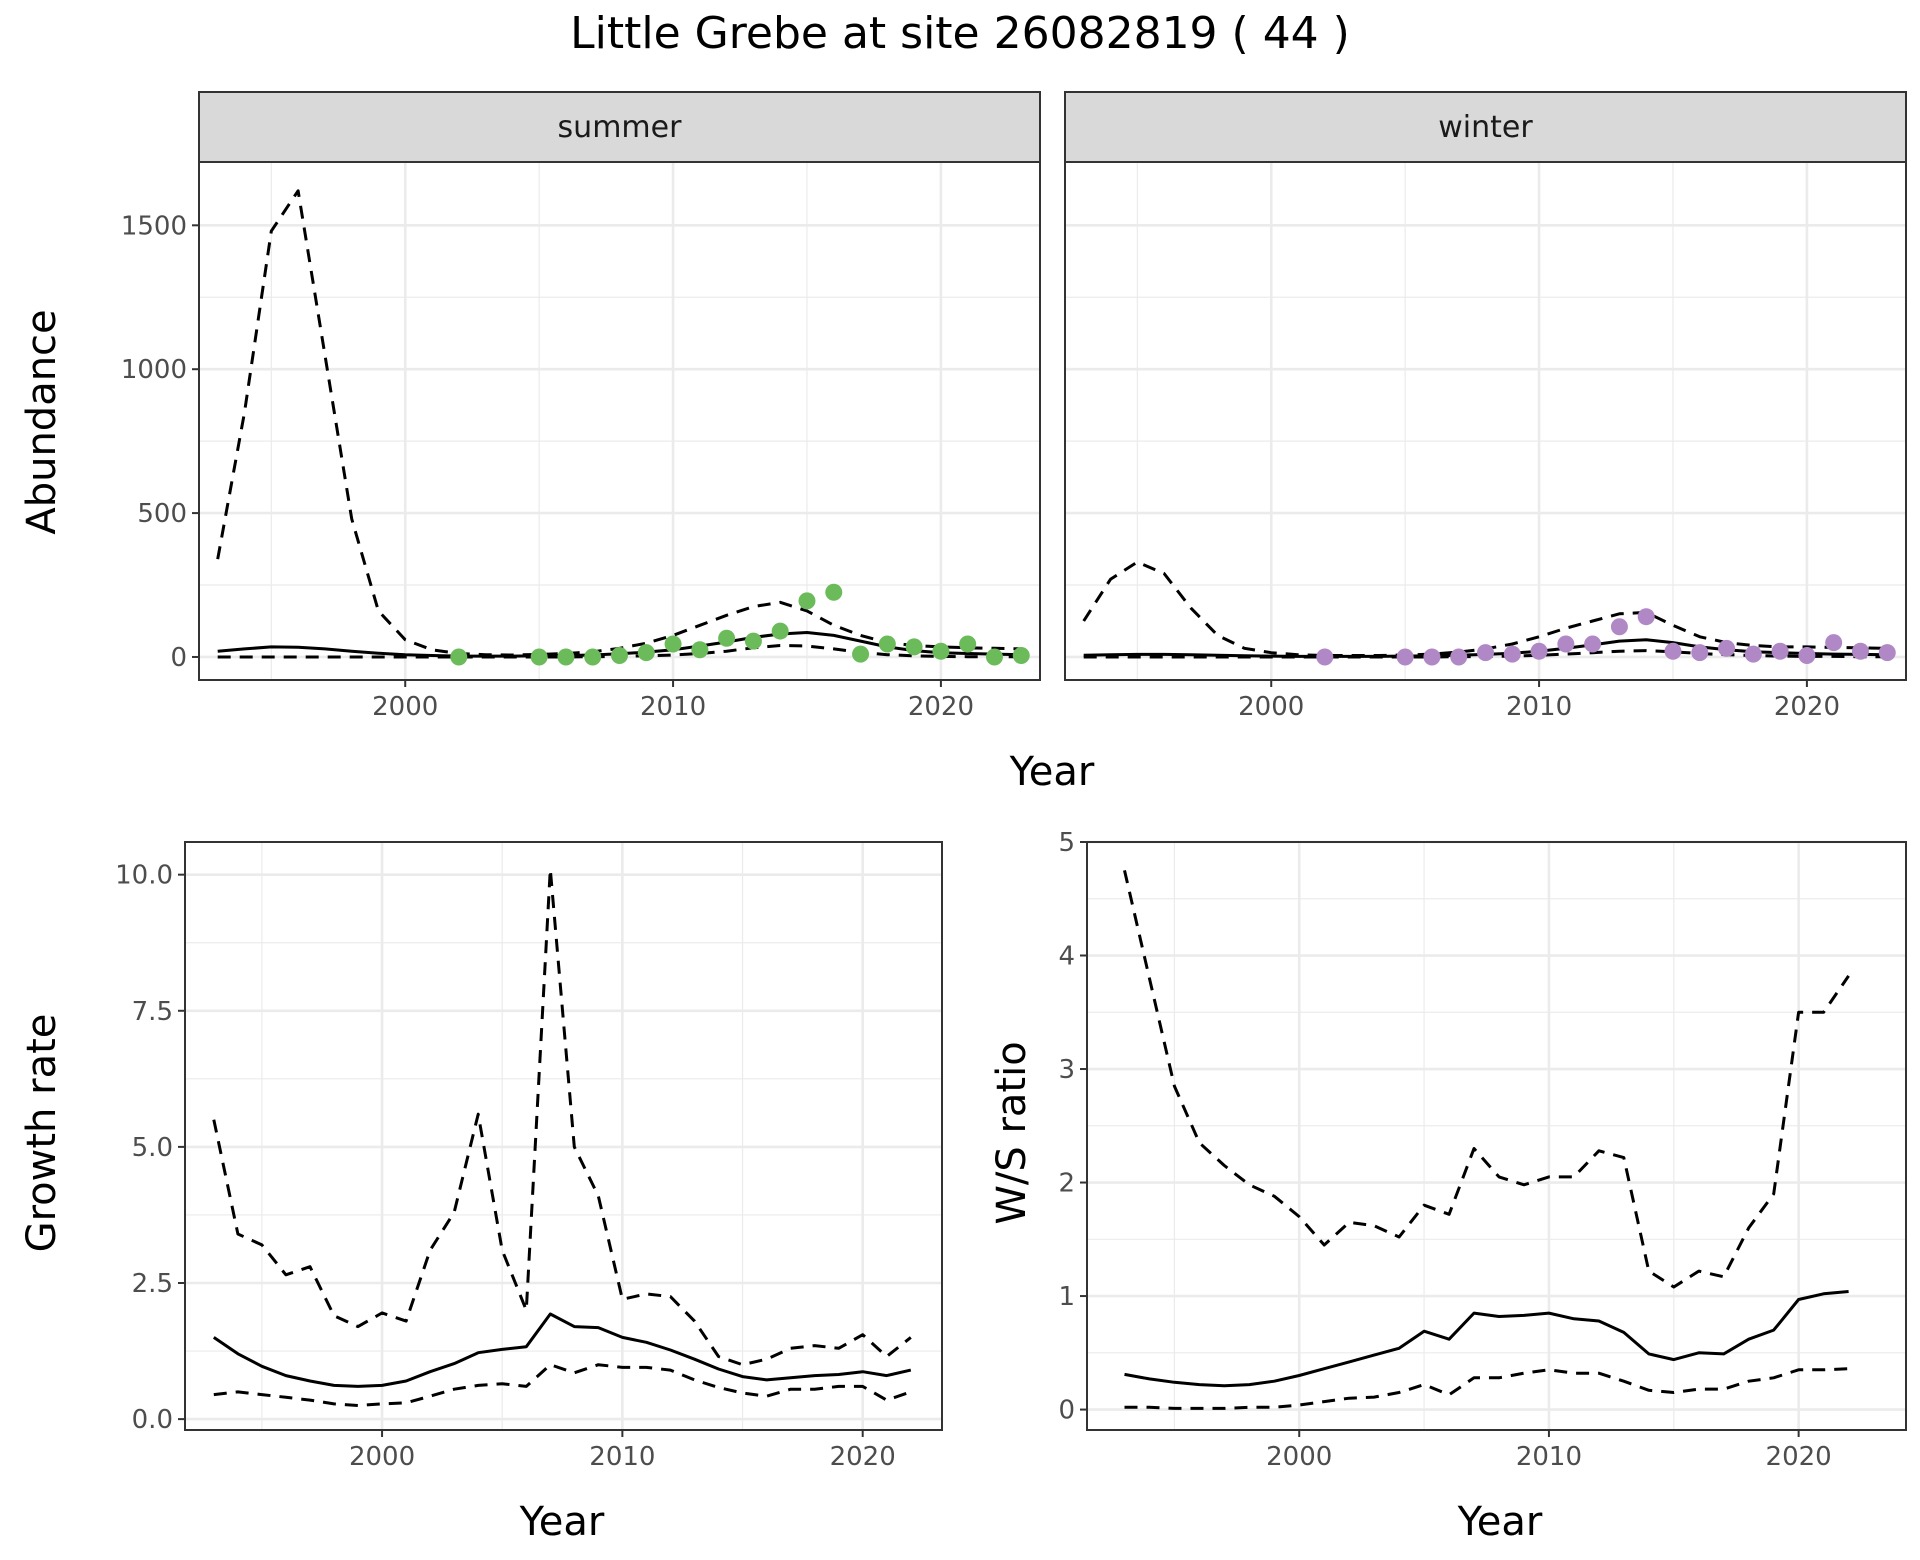 The image size is (1920, 1560). What do you see at coordinates (162, 514) in the screenshot?
I see `y-tick-label: 500` at bounding box center [162, 514].